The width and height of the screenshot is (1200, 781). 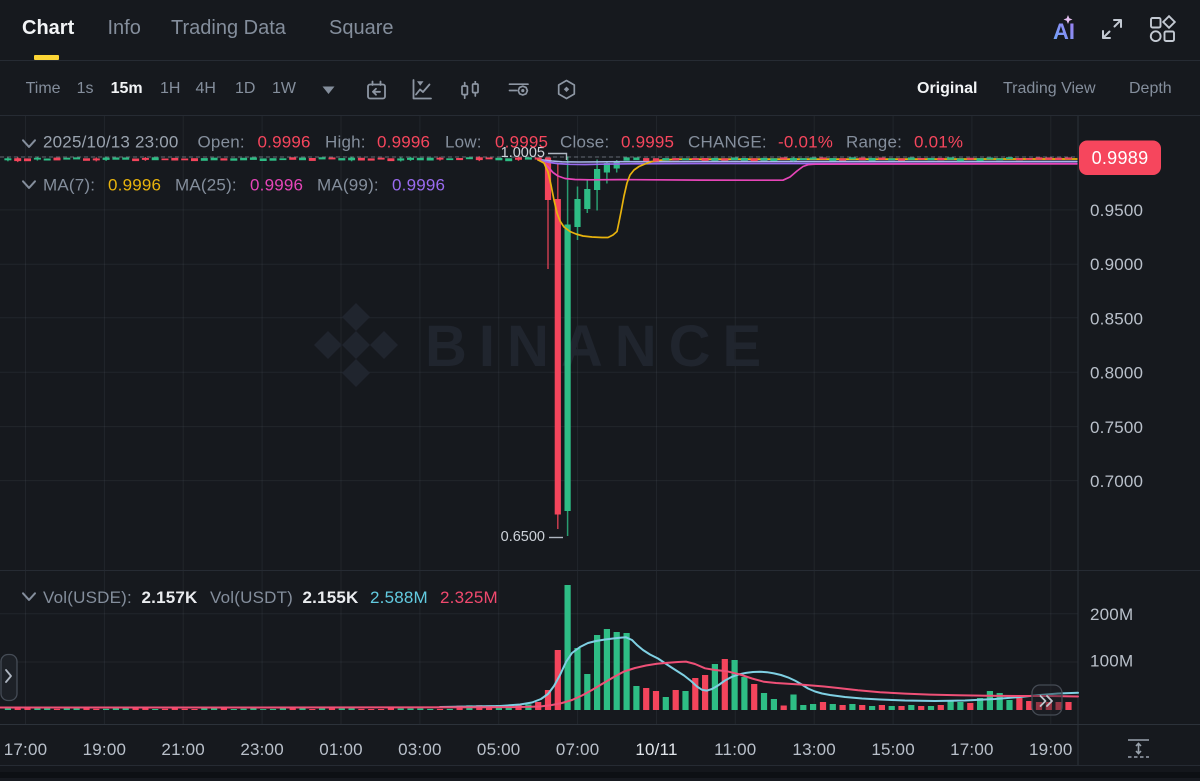 I want to click on svg-text: 23:00, so click(x=262, y=749).